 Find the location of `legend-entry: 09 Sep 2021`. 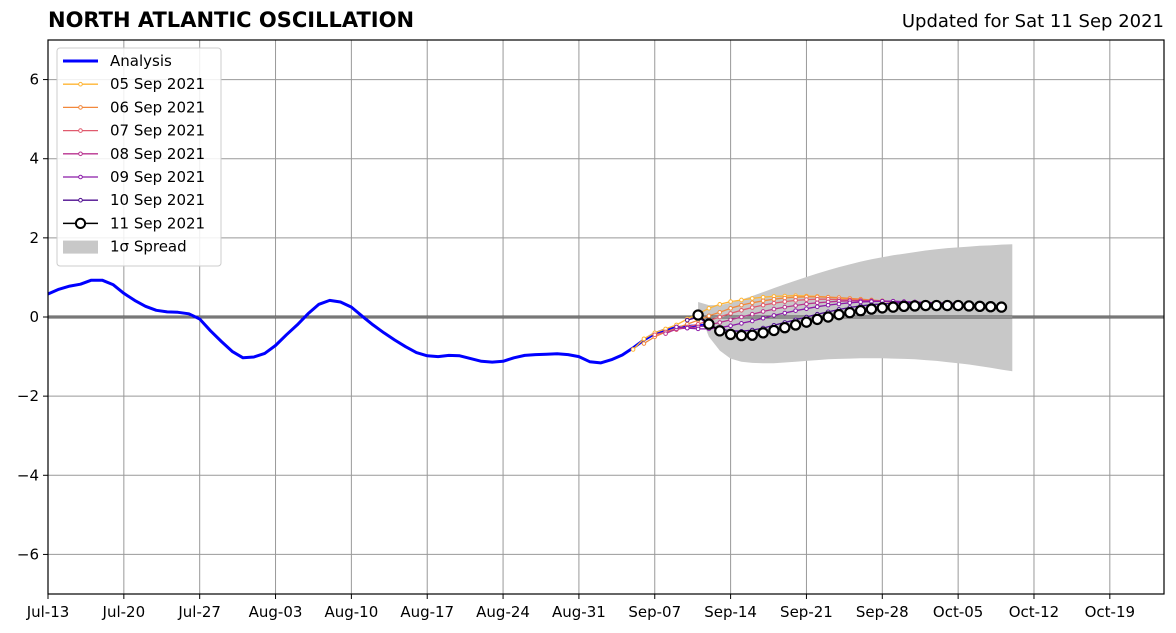

legend-entry: 09 Sep 2021 is located at coordinates (134, 177).